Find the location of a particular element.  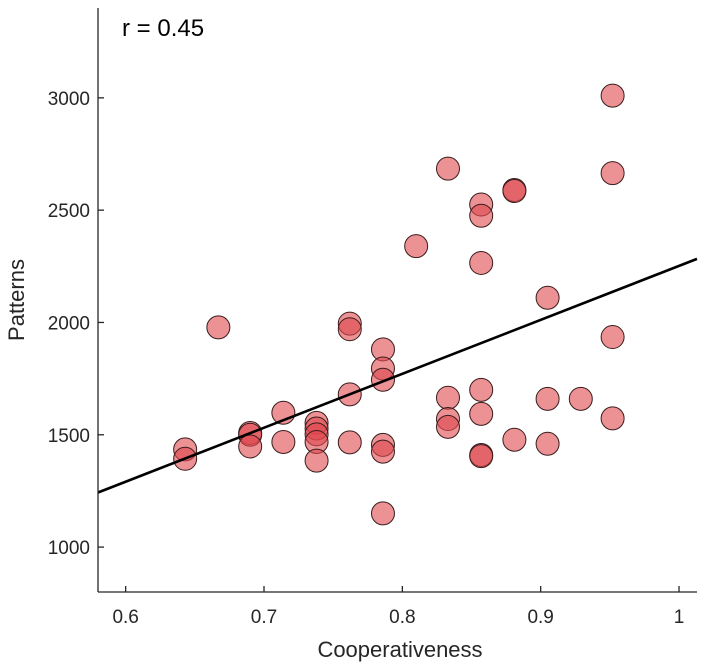

x-axis-ticks: 0.6 0.7 0.8 0.9 1 is located at coordinates (398, 607).